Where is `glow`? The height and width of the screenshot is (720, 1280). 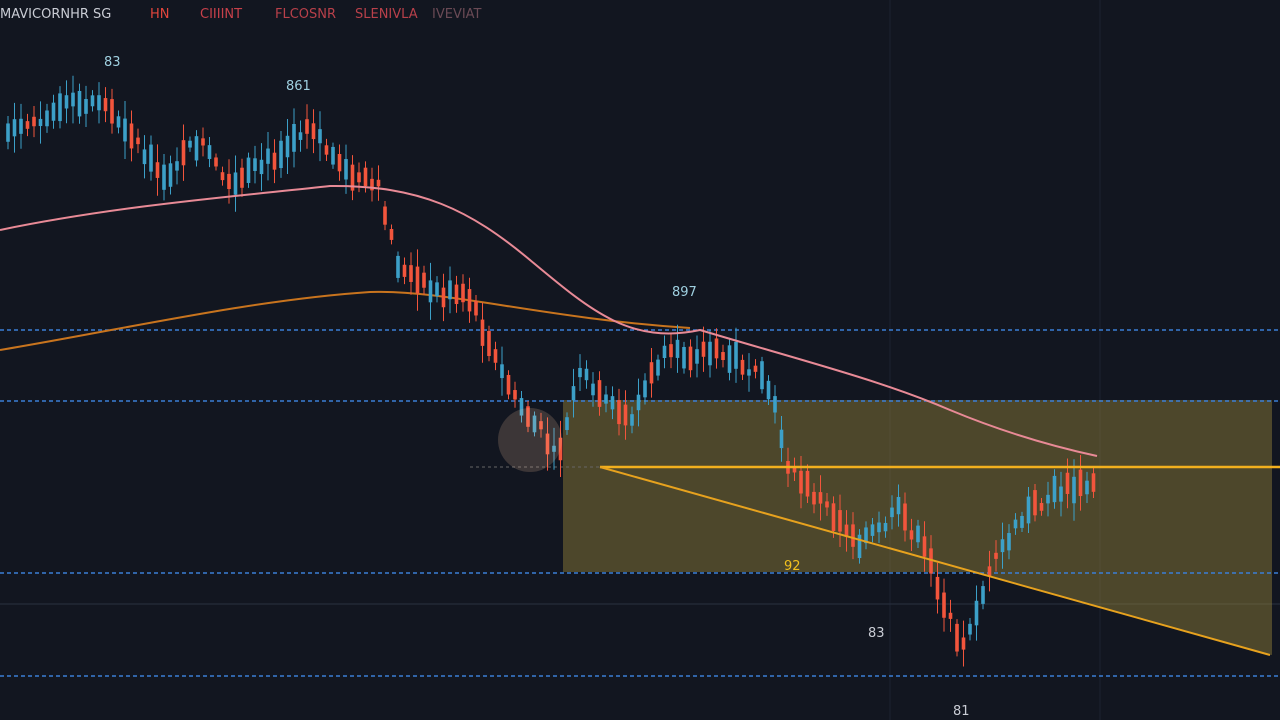
glow is located at coordinates (530, 440).